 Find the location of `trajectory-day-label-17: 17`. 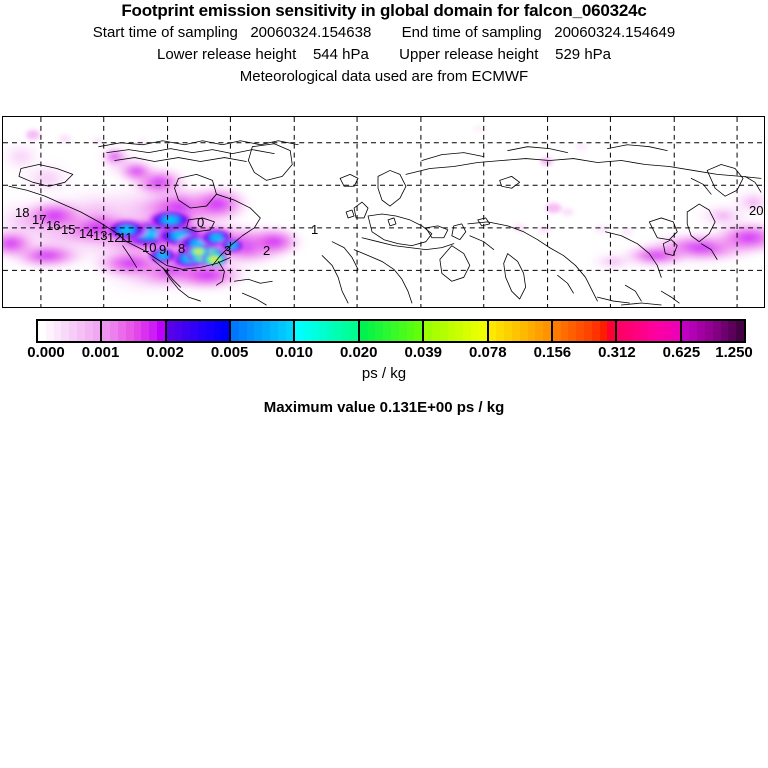

trajectory-day-label-17: 17 is located at coordinates (39, 219).